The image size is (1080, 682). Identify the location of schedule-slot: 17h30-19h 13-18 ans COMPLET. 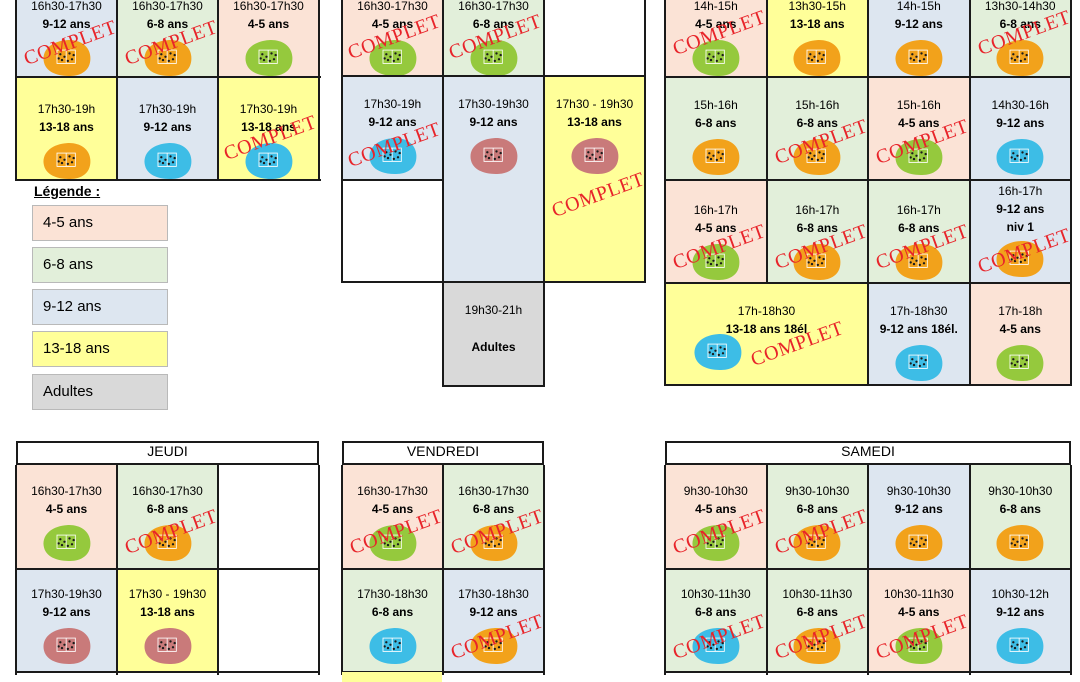
(268, 128).